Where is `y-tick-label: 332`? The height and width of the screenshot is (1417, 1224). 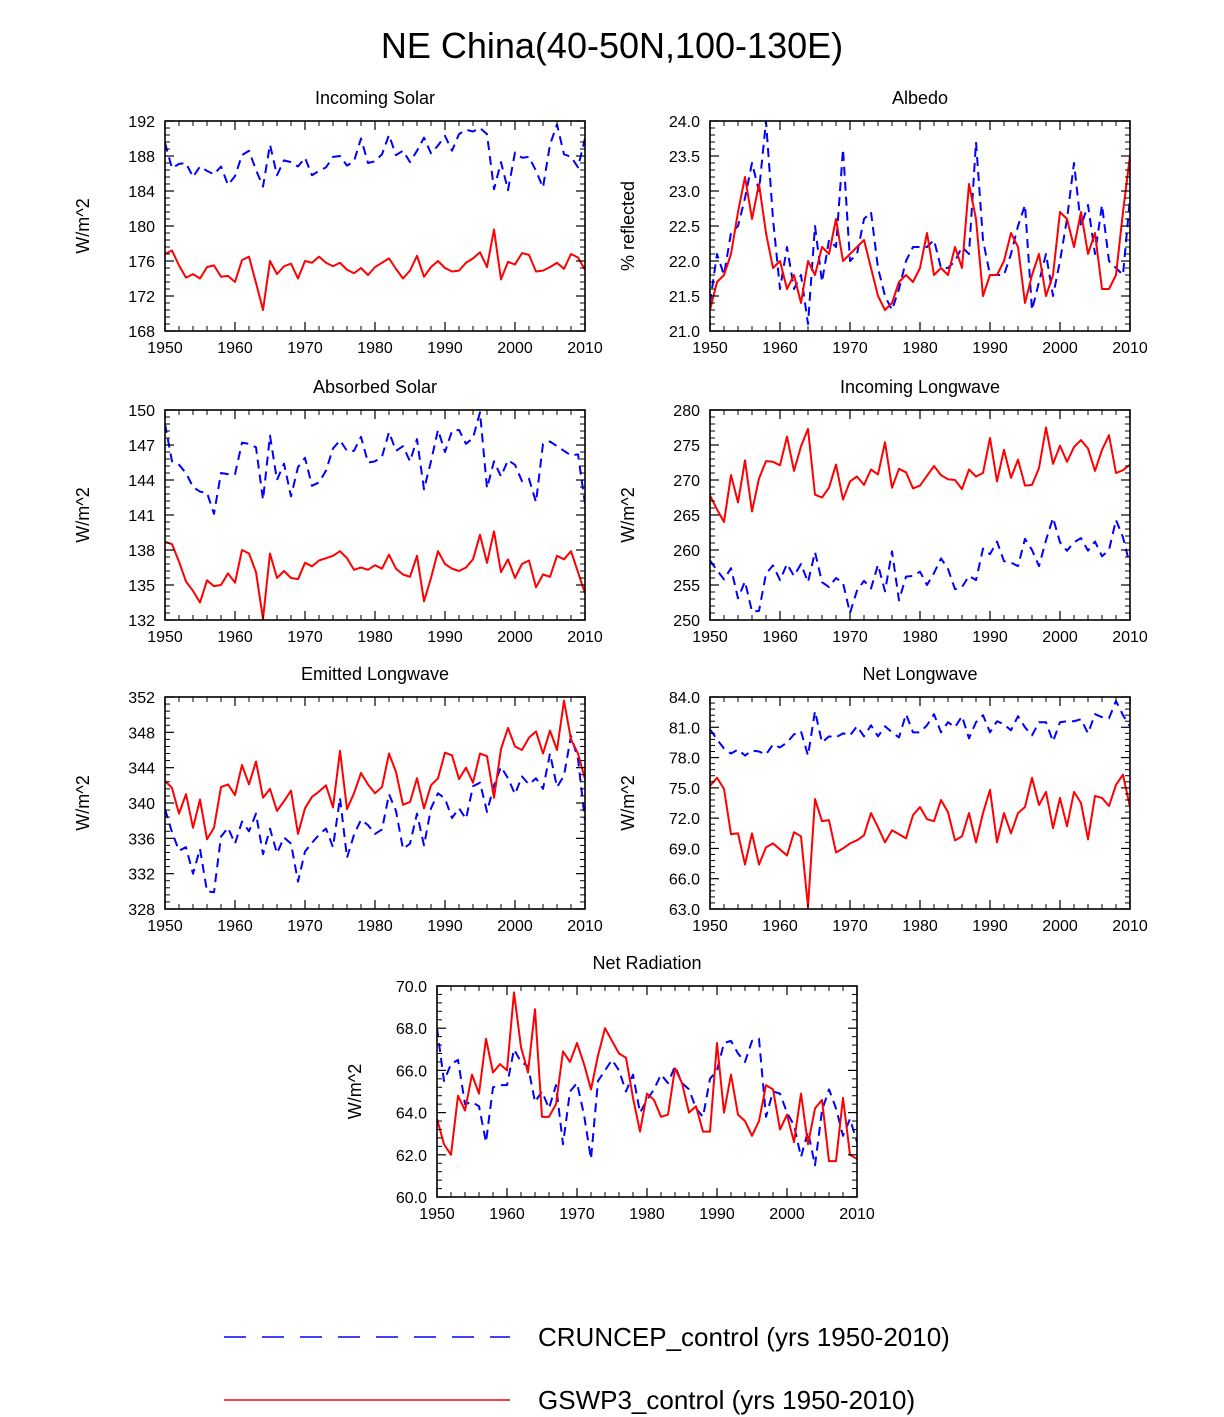
y-tick-label: 332 is located at coordinates (141, 875).